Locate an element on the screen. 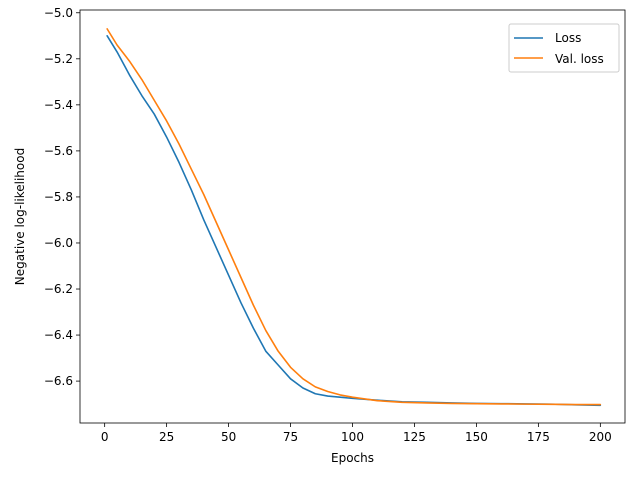  y-tick-label: −5.0 is located at coordinates (58, 13).